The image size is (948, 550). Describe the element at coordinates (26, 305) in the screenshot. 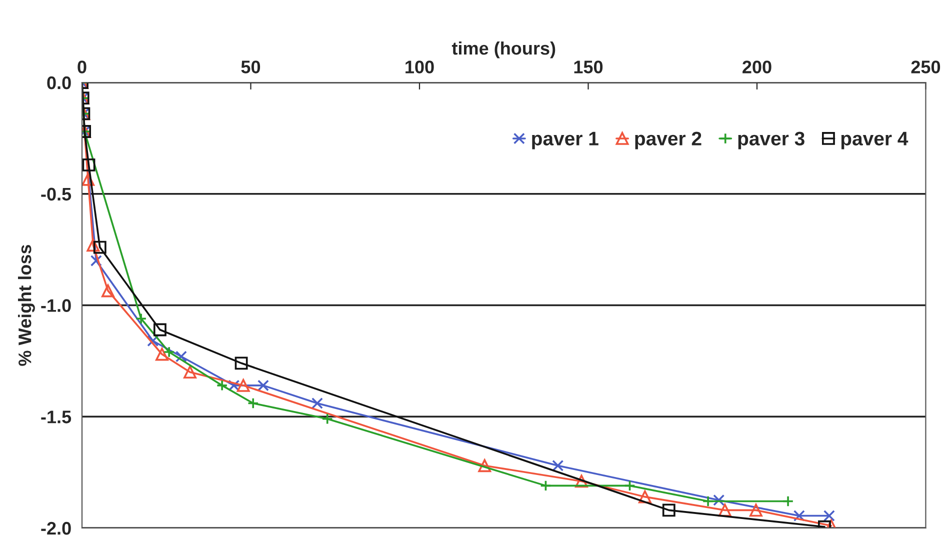

I see `y-axis-title: % Weight loss` at that location.